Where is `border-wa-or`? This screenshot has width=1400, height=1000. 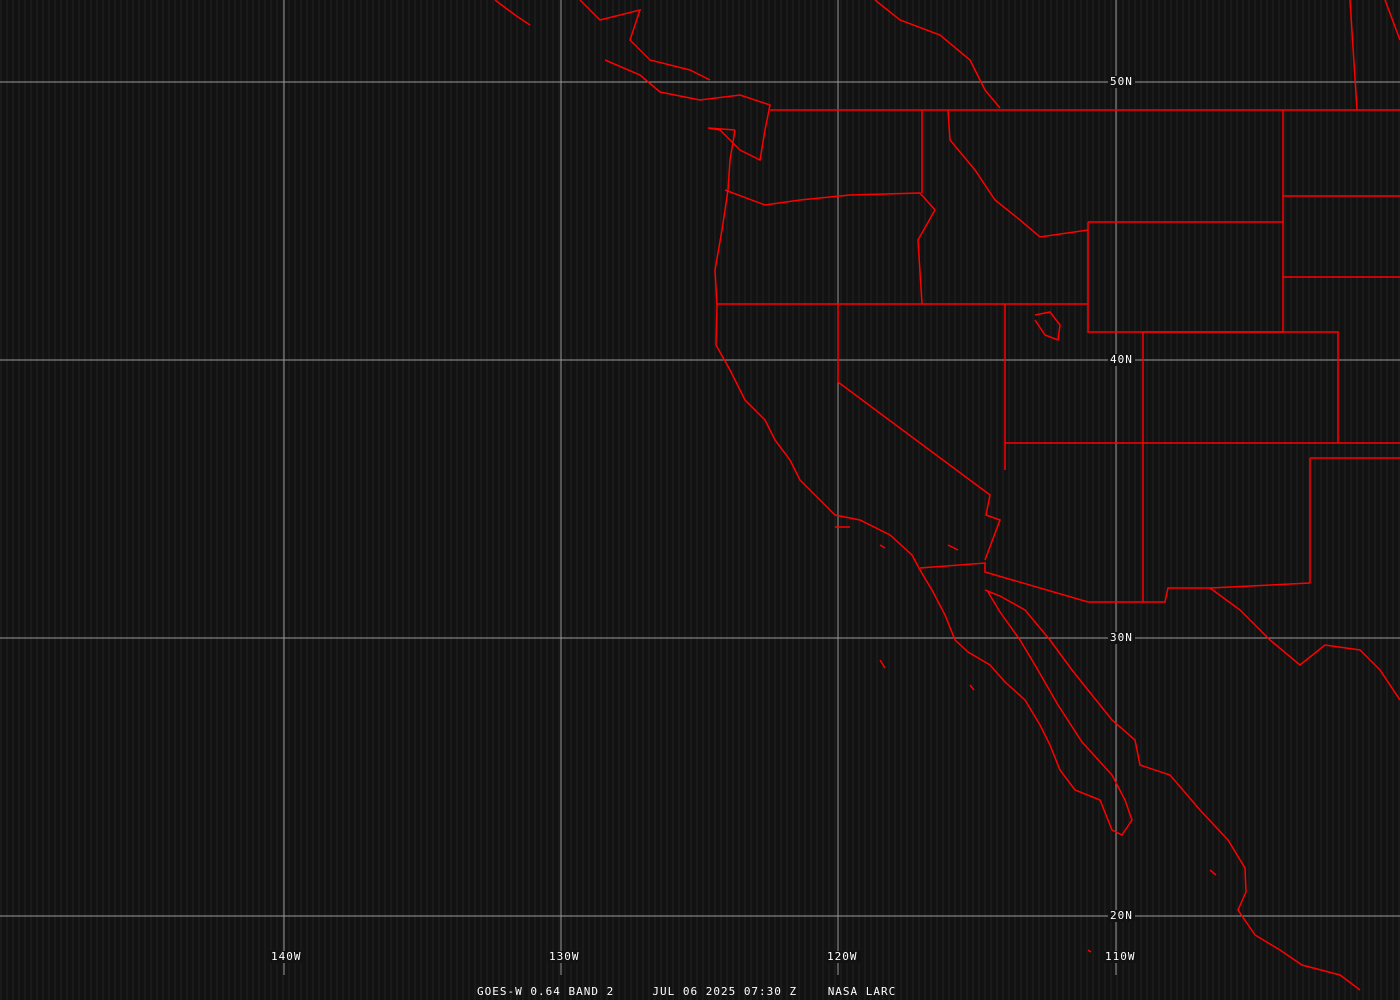
border-wa-or is located at coordinates (830, 247).